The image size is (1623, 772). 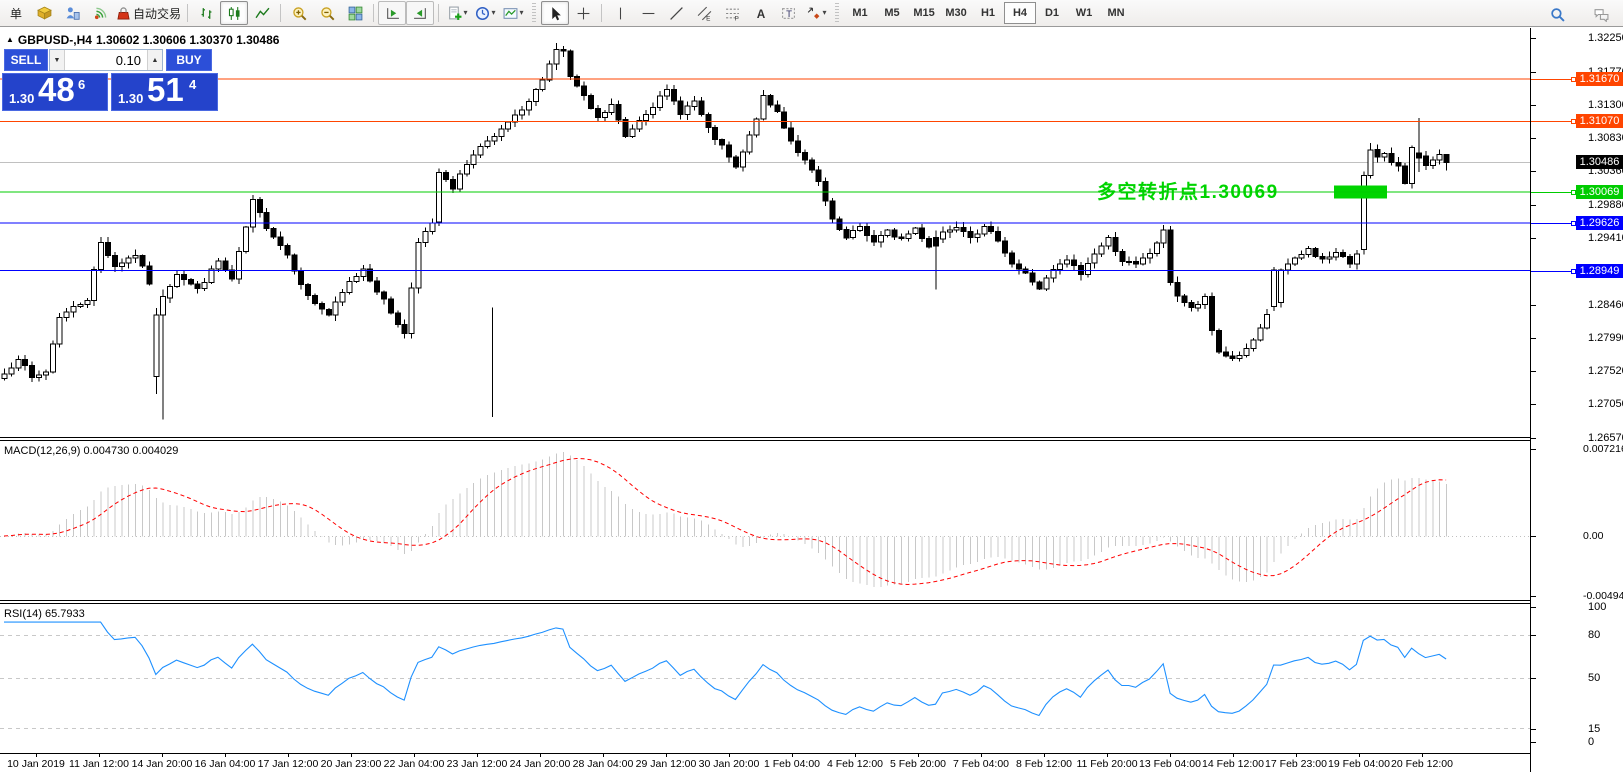 I want to click on zoom-out-button, so click(x=327, y=13).